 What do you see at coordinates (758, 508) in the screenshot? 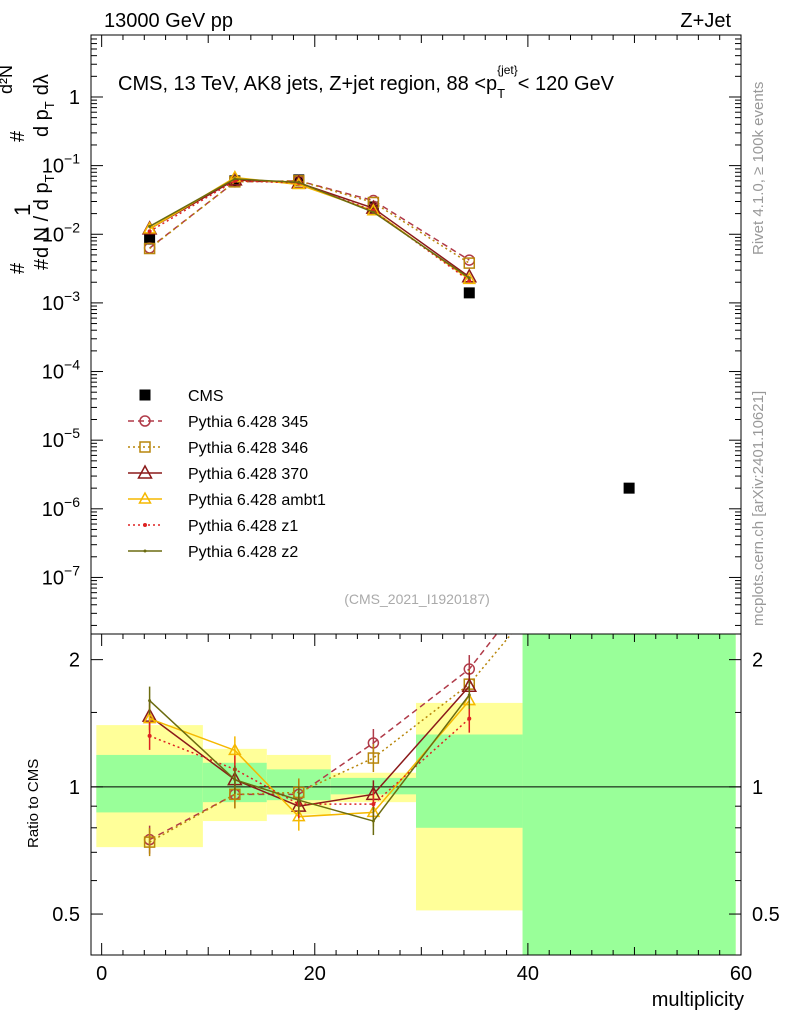
I see `mcplots-label: mcplots.cern.ch [arXiv:2401.10621]` at bounding box center [758, 508].